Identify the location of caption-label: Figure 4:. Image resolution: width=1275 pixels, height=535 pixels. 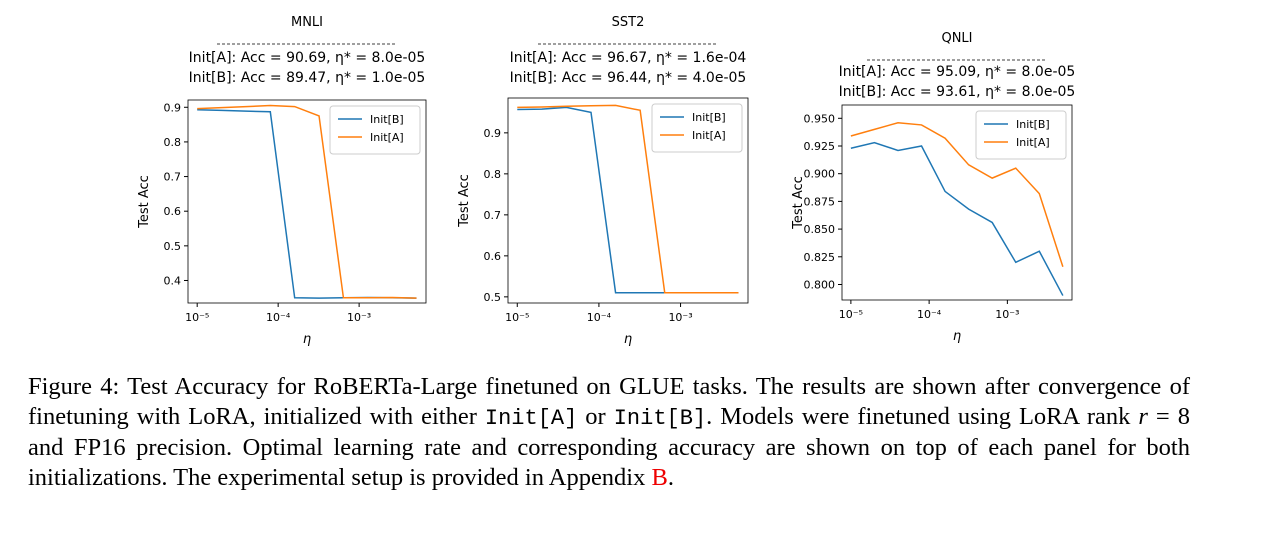
(74, 386).